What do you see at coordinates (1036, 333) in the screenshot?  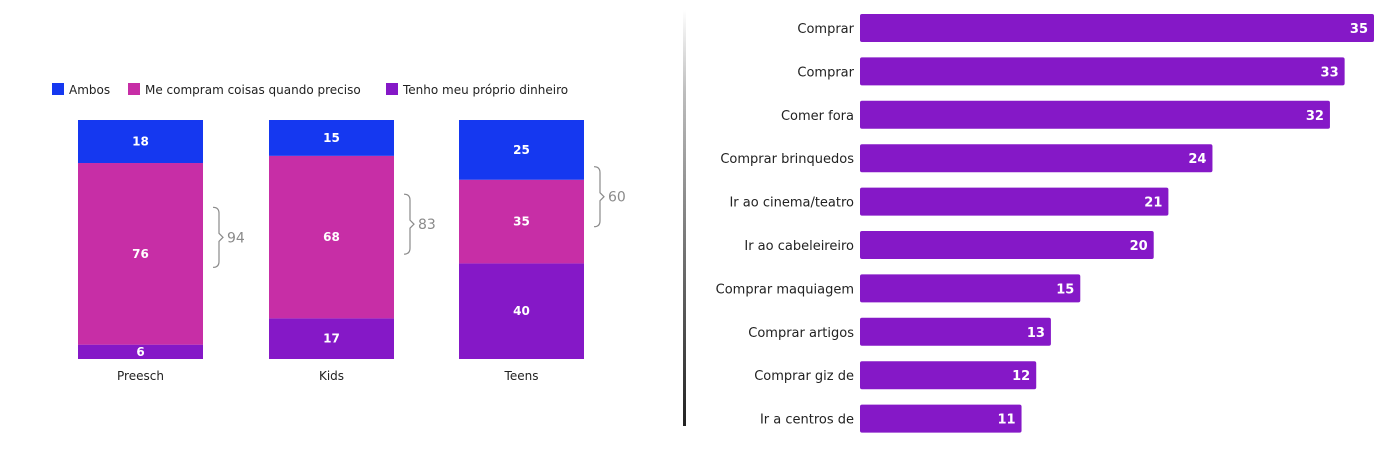 I see `data-label: 13` at bounding box center [1036, 333].